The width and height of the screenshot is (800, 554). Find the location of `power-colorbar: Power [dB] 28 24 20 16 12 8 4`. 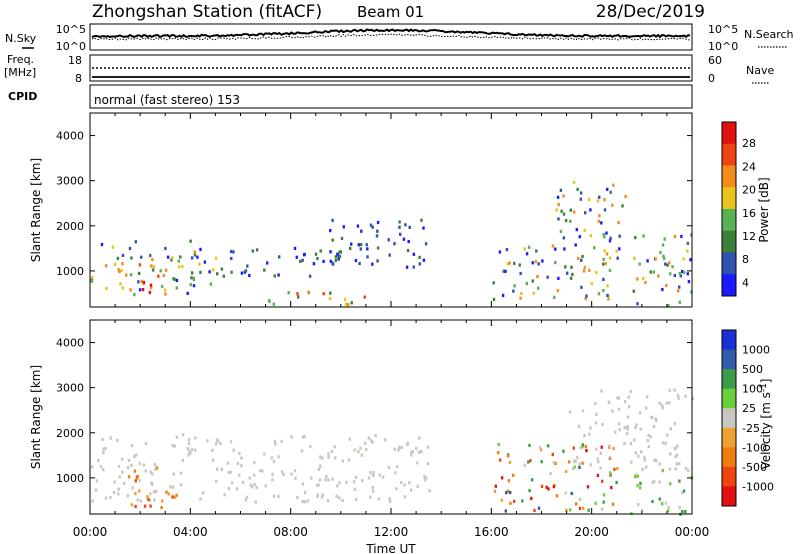

power-colorbar: Power [dB] 28 24 20 16 12 8 4 is located at coordinates (746, 209).